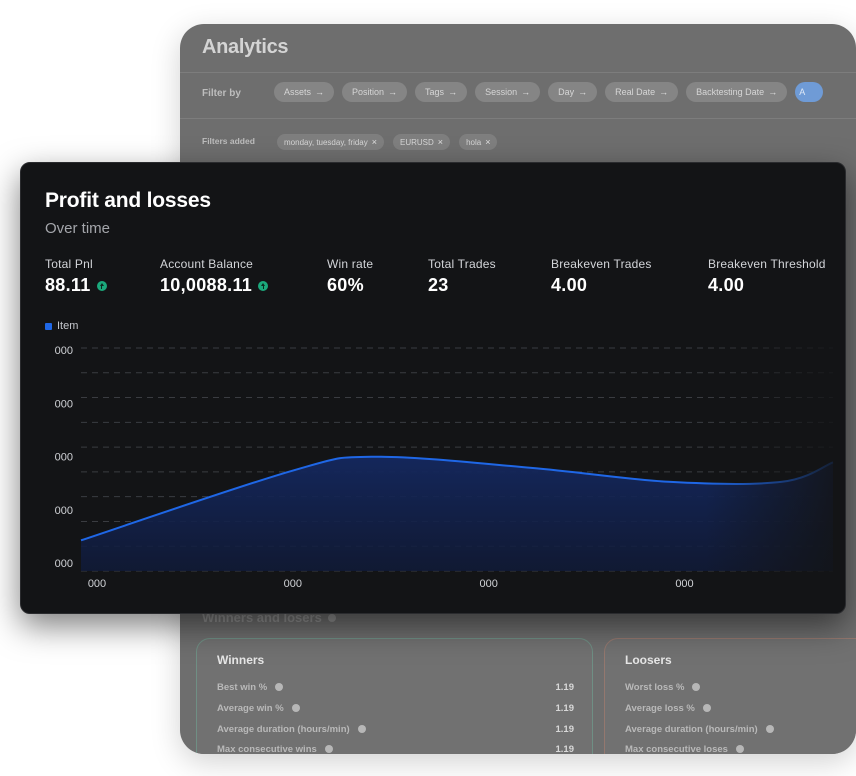  I want to click on metric-value: 23, so click(438, 285).